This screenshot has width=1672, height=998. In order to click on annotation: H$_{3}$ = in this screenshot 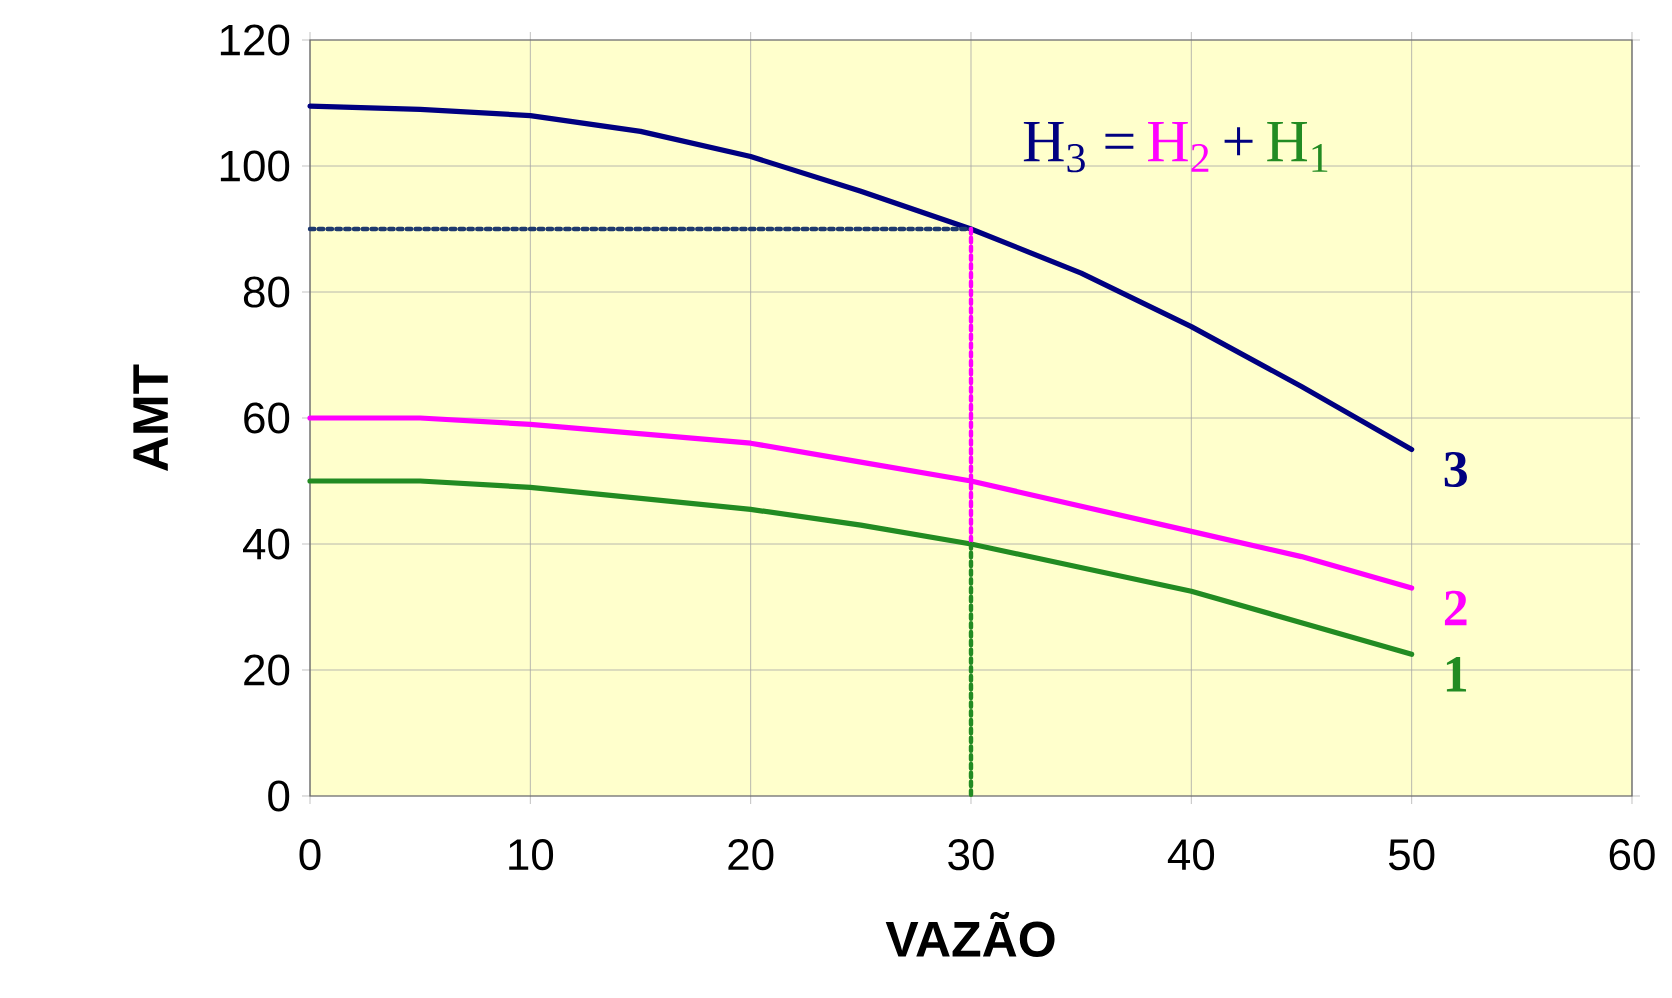, I will do `click(1078, 147)`.